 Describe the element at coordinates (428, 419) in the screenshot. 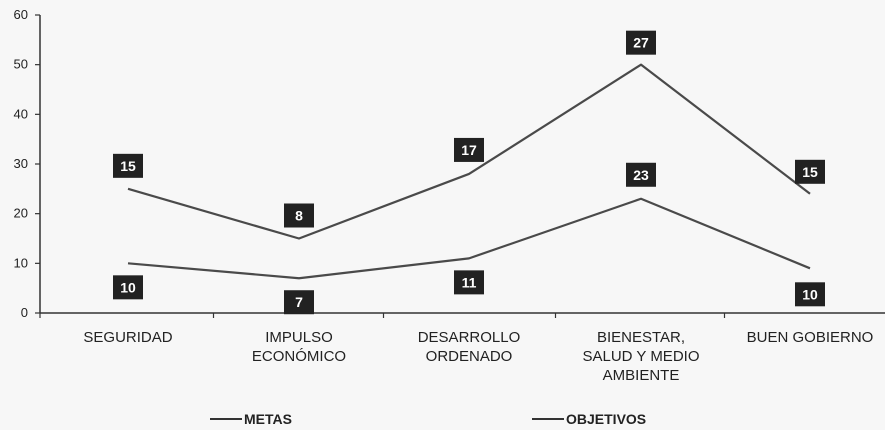

I see `legend: METAS OBJETIVOS` at that location.